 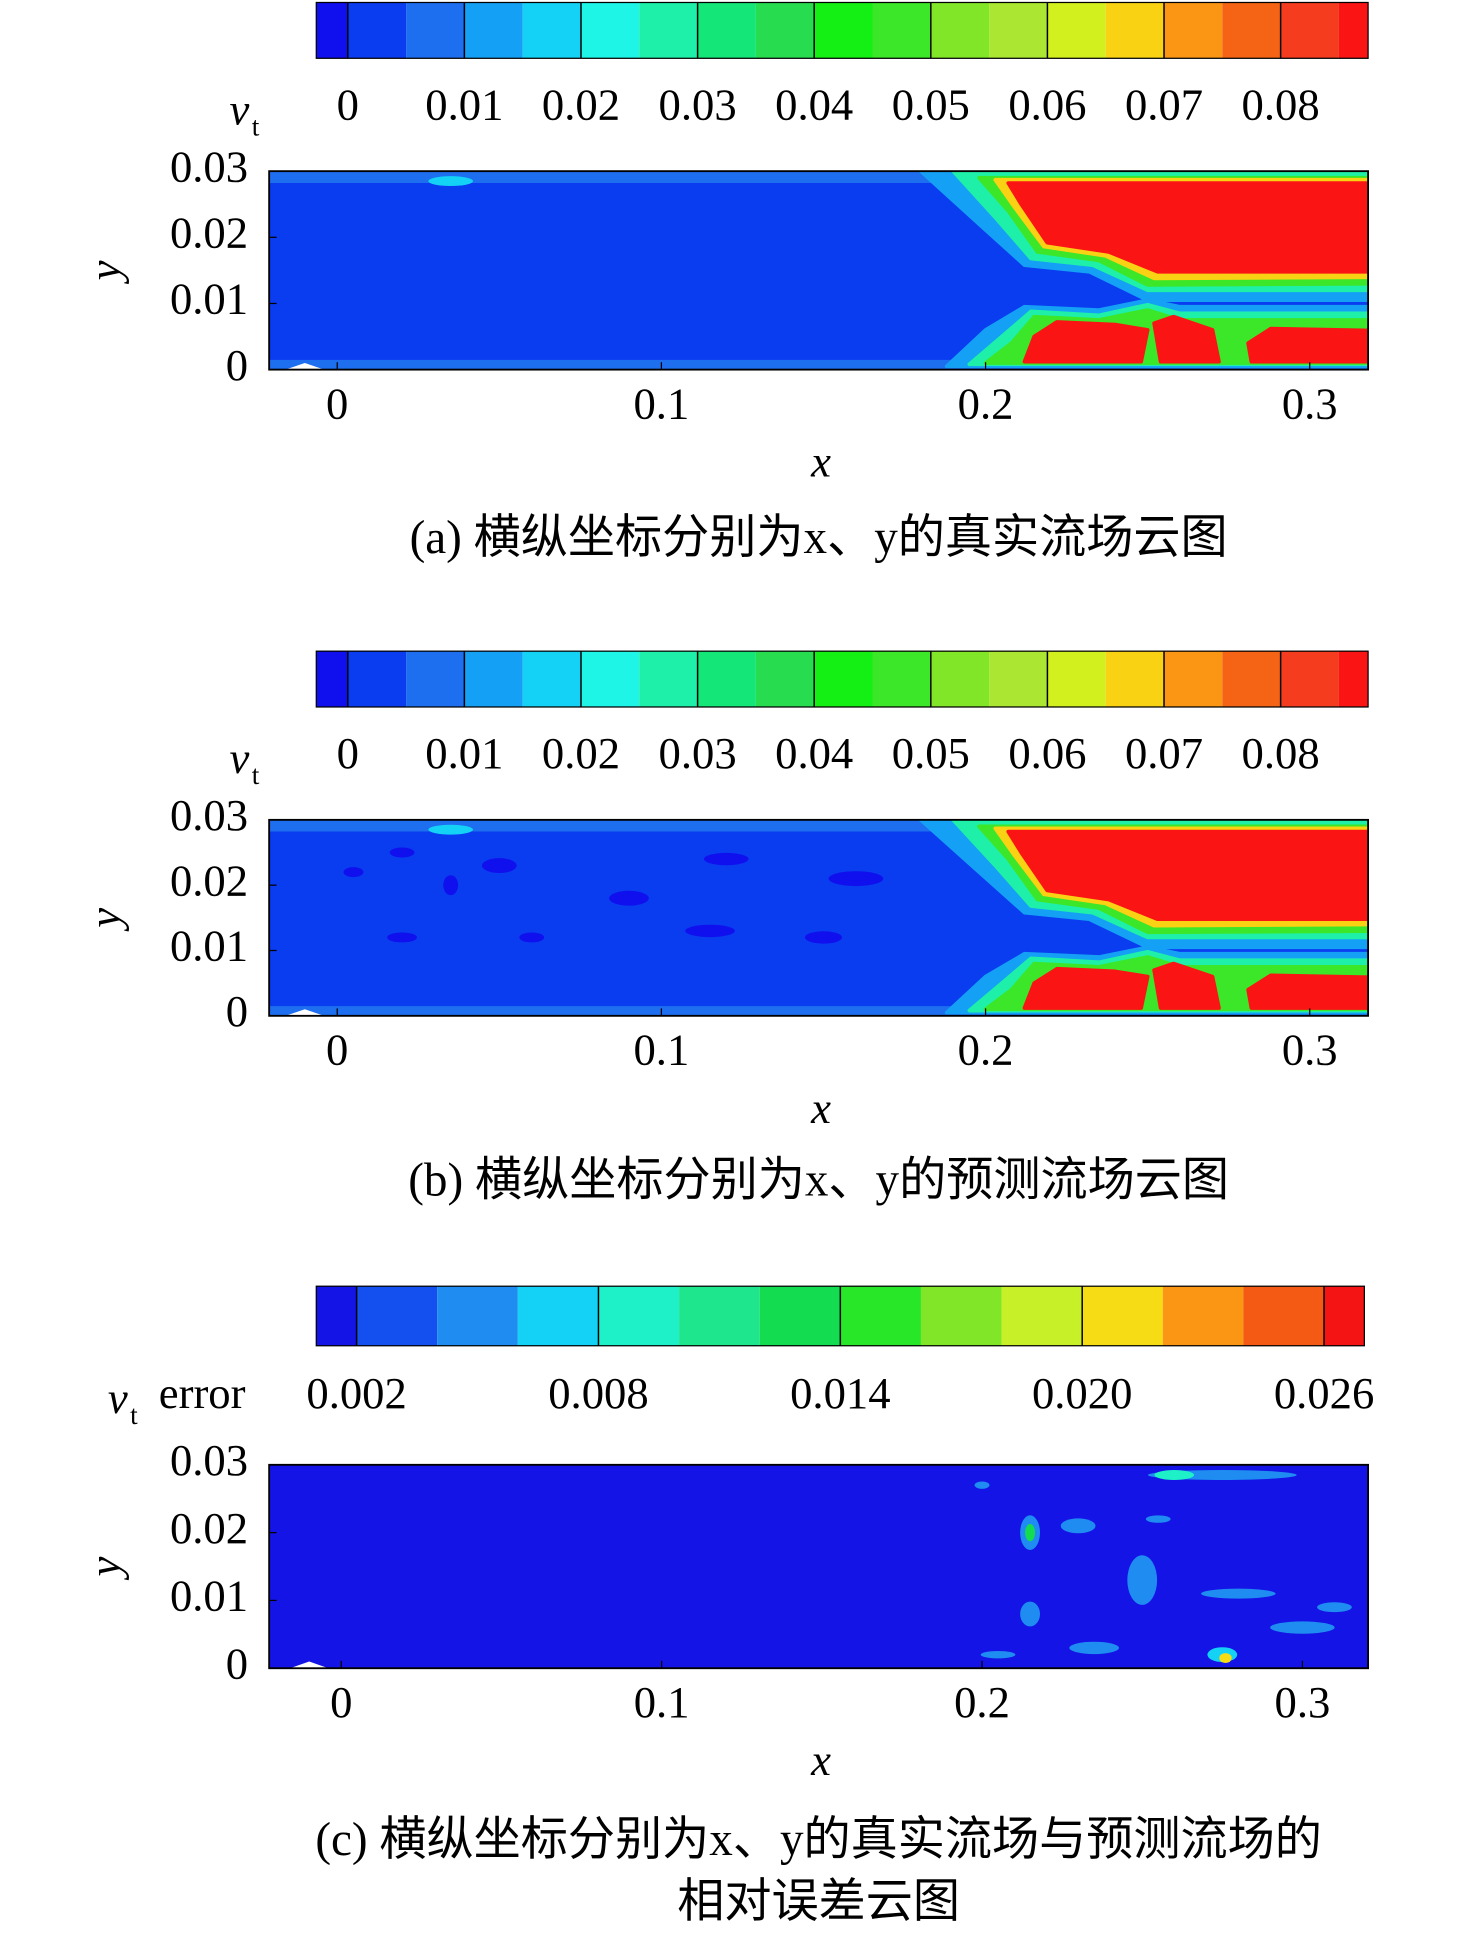 I want to click on colorbar-frame, so click(x=842, y=30).